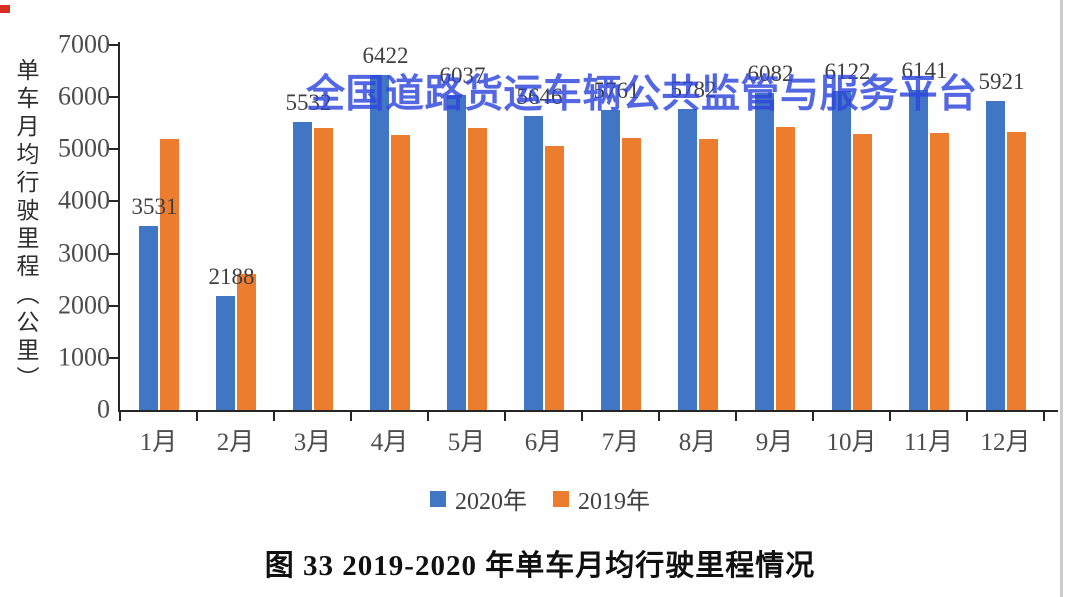 The image size is (1080, 597). Describe the element at coordinates (25, 226) in the screenshot. I see `y-axis-title: 单车月均行驶里程（公里）` at that location.